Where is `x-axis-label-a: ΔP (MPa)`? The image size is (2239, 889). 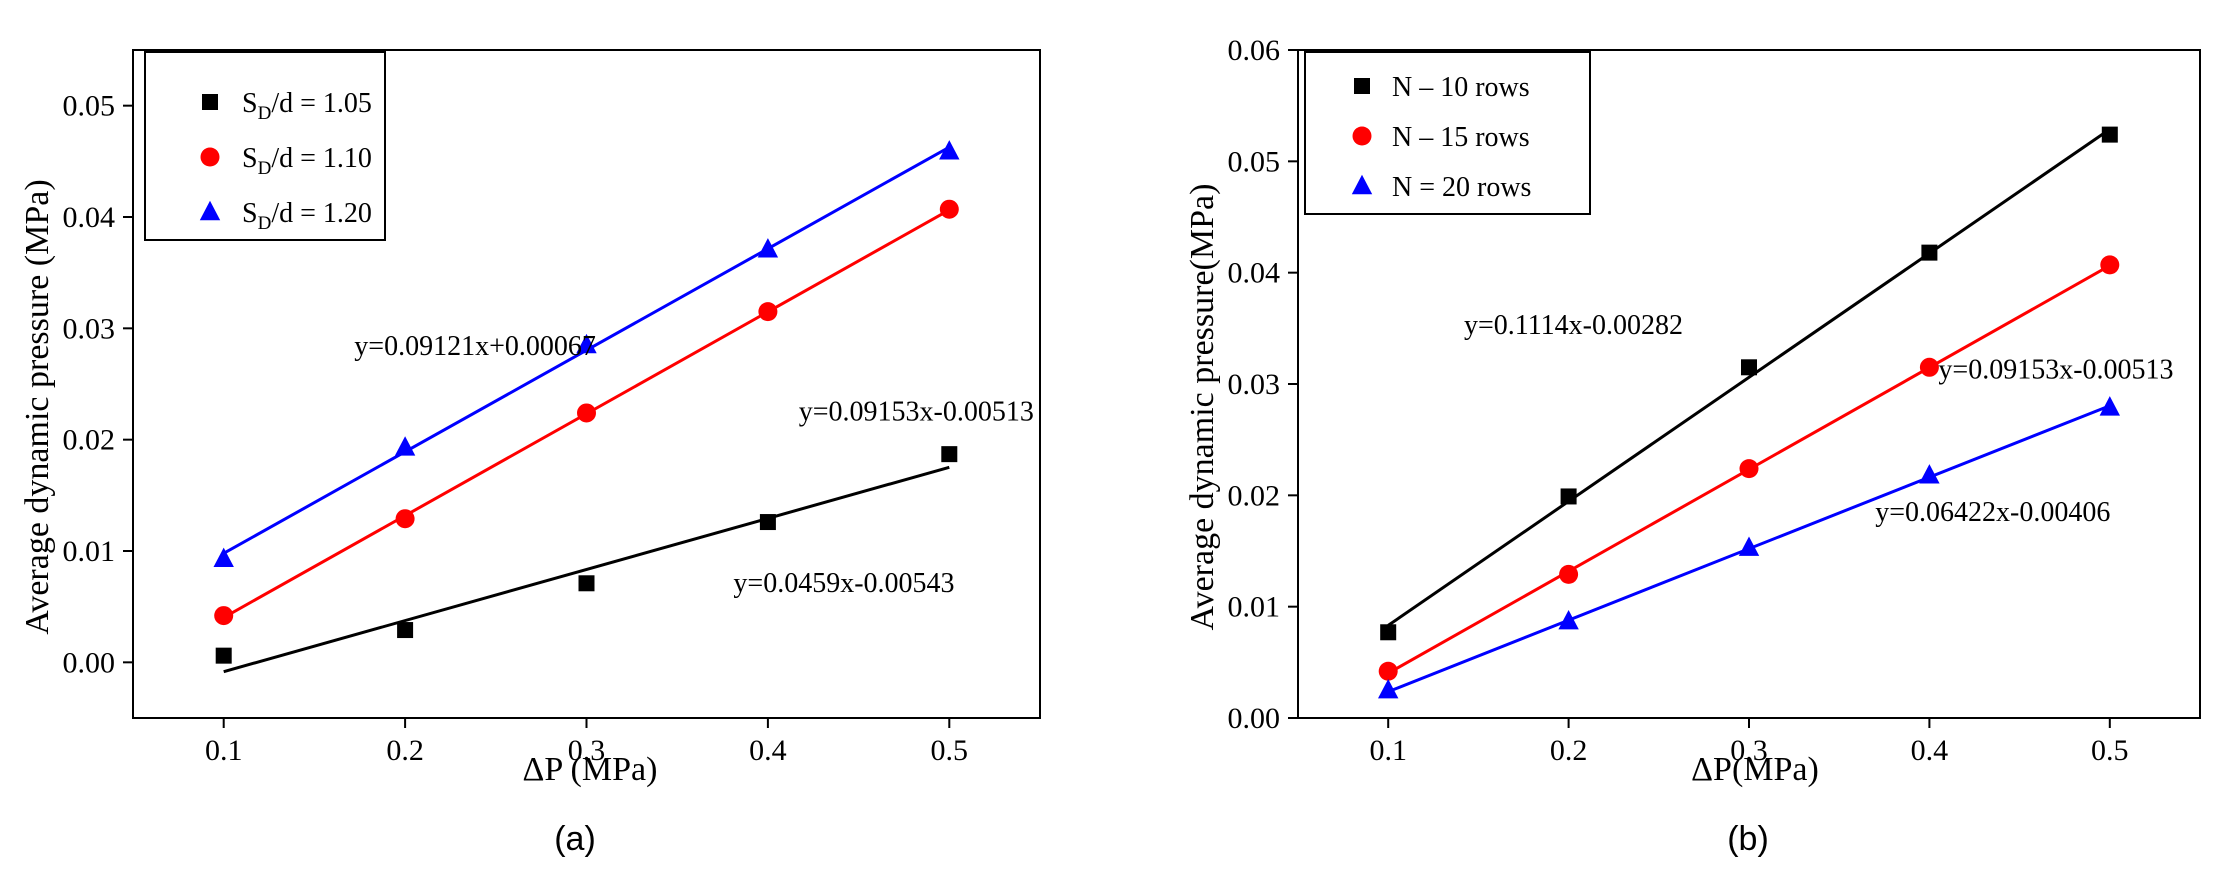
x-axis-label-a: ΔP (MPa) is located at coordinates (590, 769).